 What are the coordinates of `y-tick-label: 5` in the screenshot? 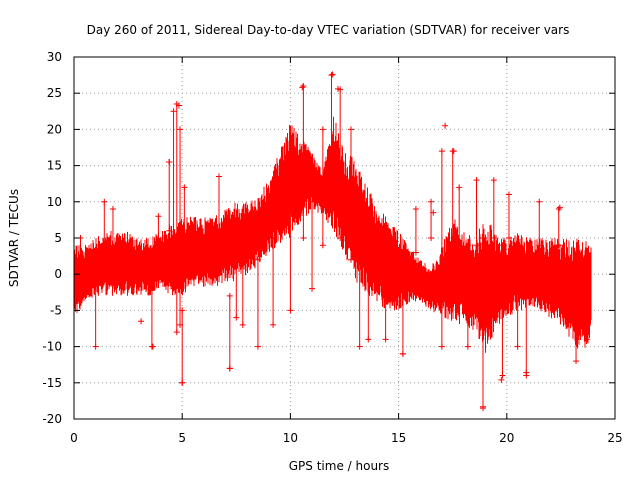 It's located at (58, 238).